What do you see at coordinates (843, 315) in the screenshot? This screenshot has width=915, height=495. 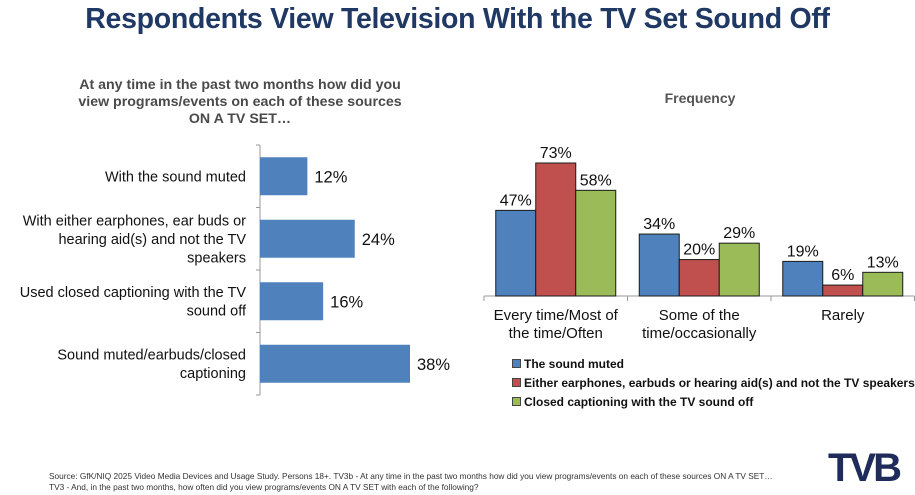 I see `right-chart-category-label: Rarely` at bounding box center [843, 315].